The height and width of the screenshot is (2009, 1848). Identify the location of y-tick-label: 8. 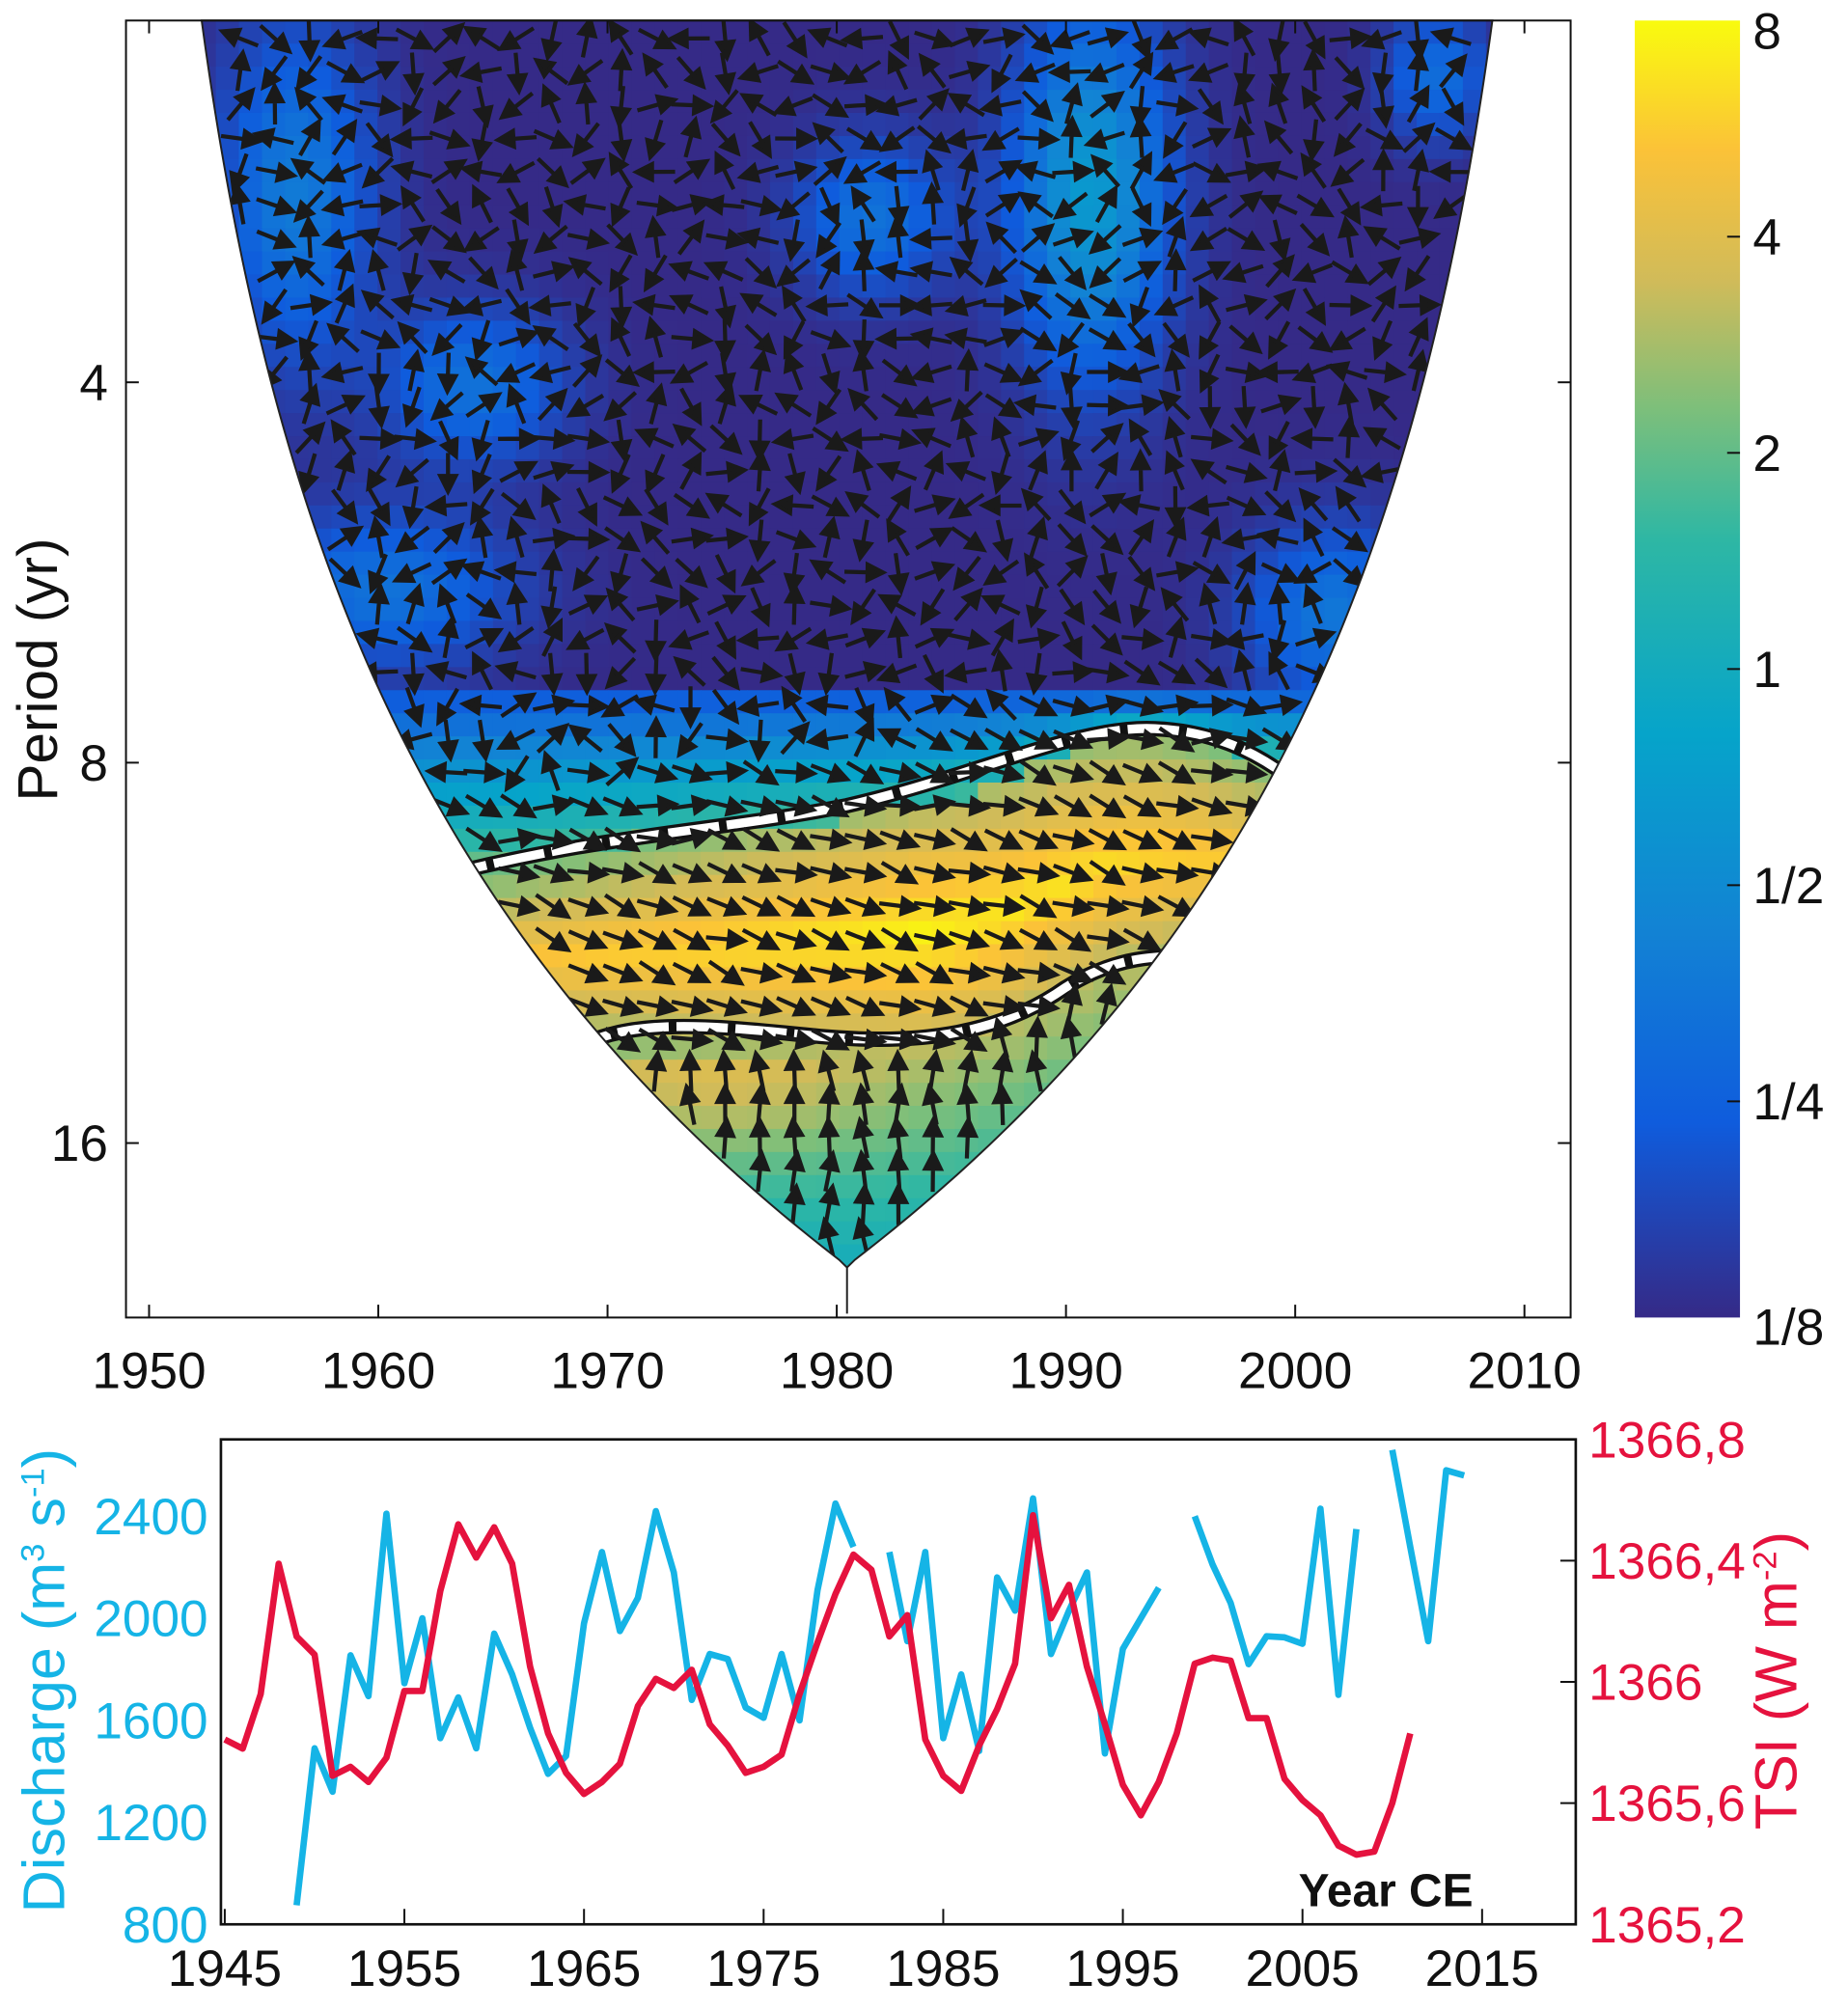
(93, 763).